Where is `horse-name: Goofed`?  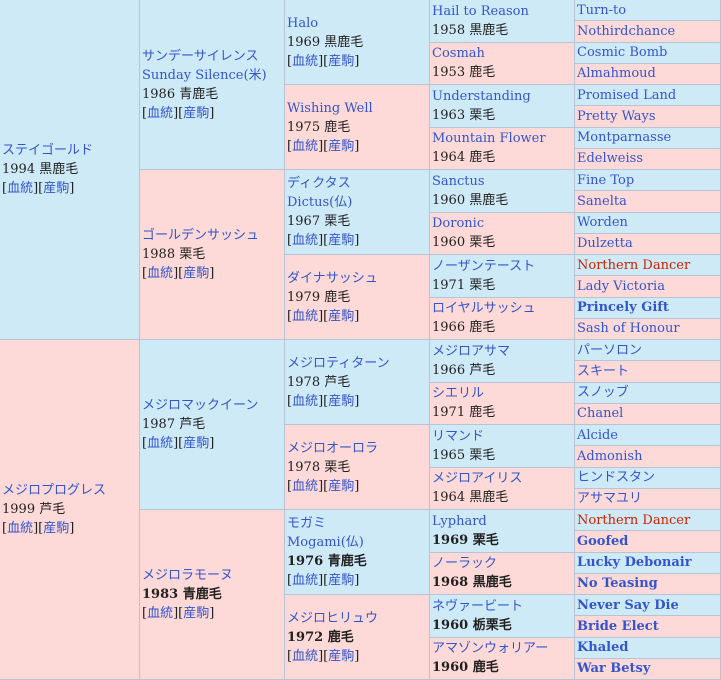
horse-name: Goofed is located at coordinates (603, 541).